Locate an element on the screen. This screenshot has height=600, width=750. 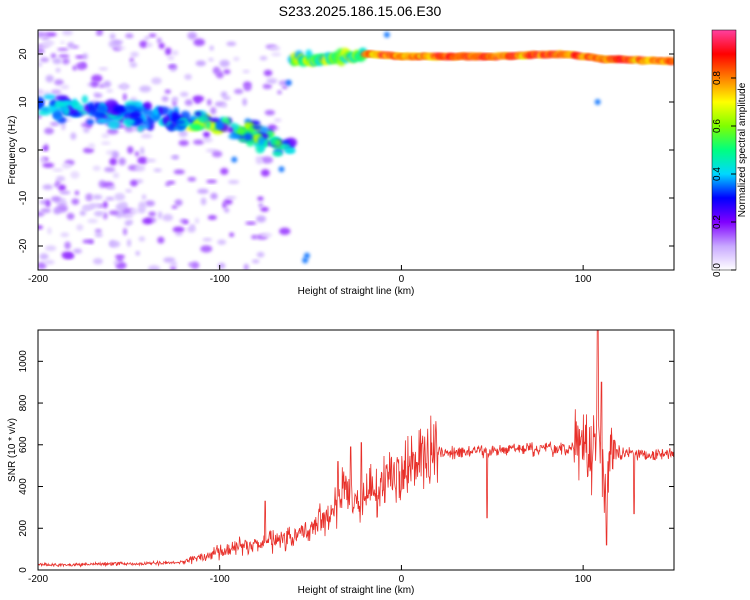
y-tick-label: 20 is located at coordinates (23, 54).